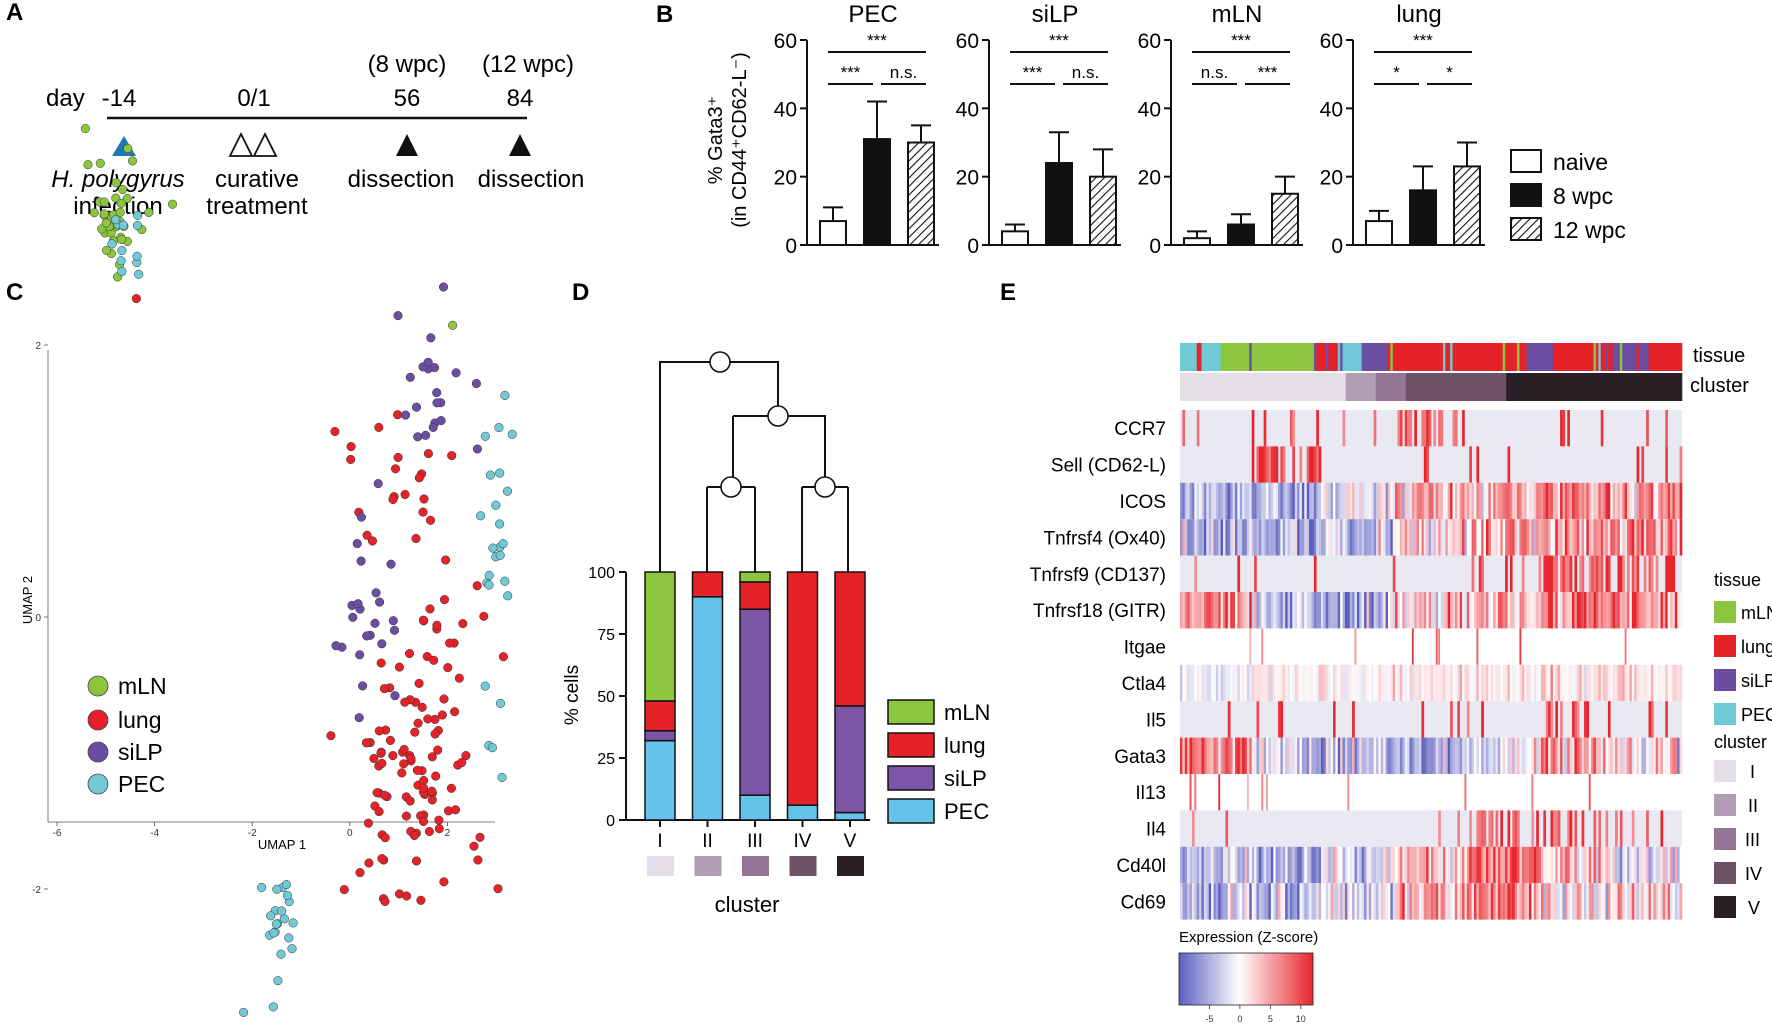 This screenshot has height=1033, width=1772. Describe the element at coordinates (660, 636) in the screenshot. I see `stacked-segment-mln` at that location.